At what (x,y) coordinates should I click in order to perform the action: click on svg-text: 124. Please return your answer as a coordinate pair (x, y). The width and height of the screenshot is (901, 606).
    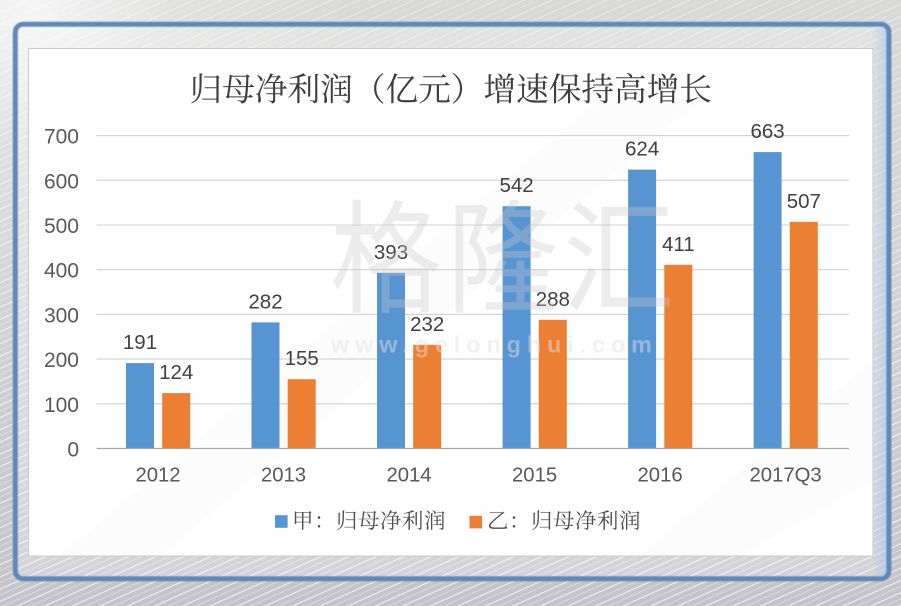
    Looking at the image, I should click on (176, 372).